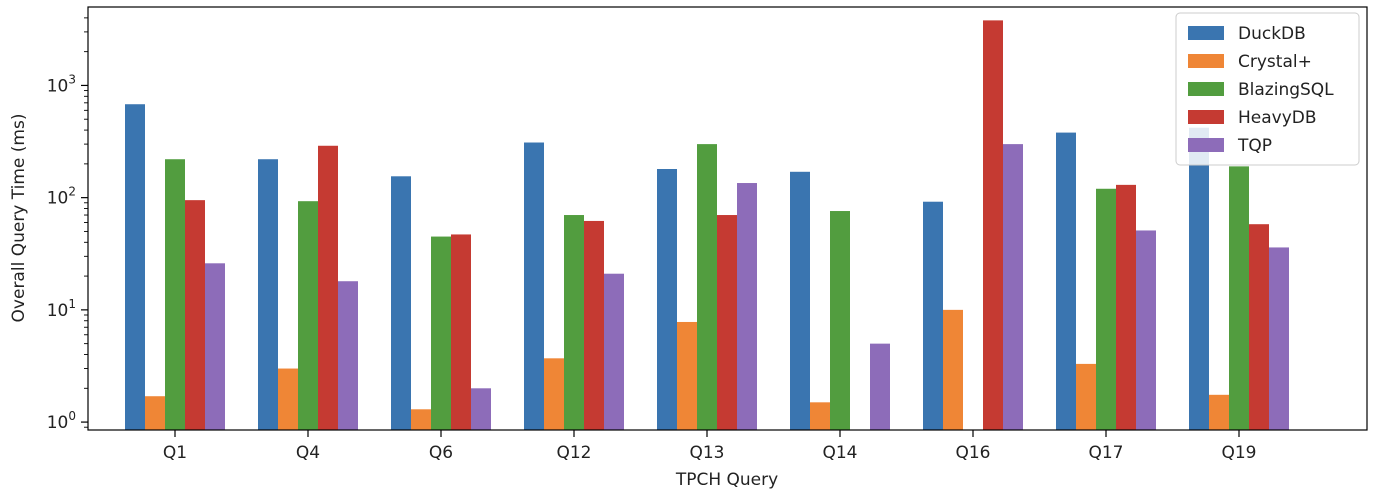 The width and height of the screenshot is (1379, 491). Describe the element at coordinates (61, 421) in the screenshot. I see `y-tick-label: 10⁰` at that location.